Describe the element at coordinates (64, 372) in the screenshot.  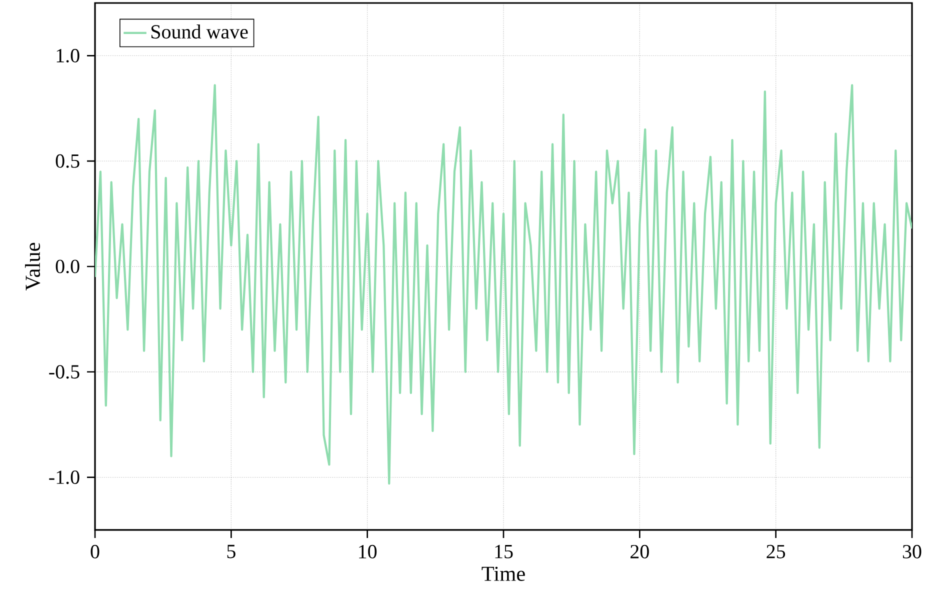
I see `y-tick-label: -0.5` at that location.